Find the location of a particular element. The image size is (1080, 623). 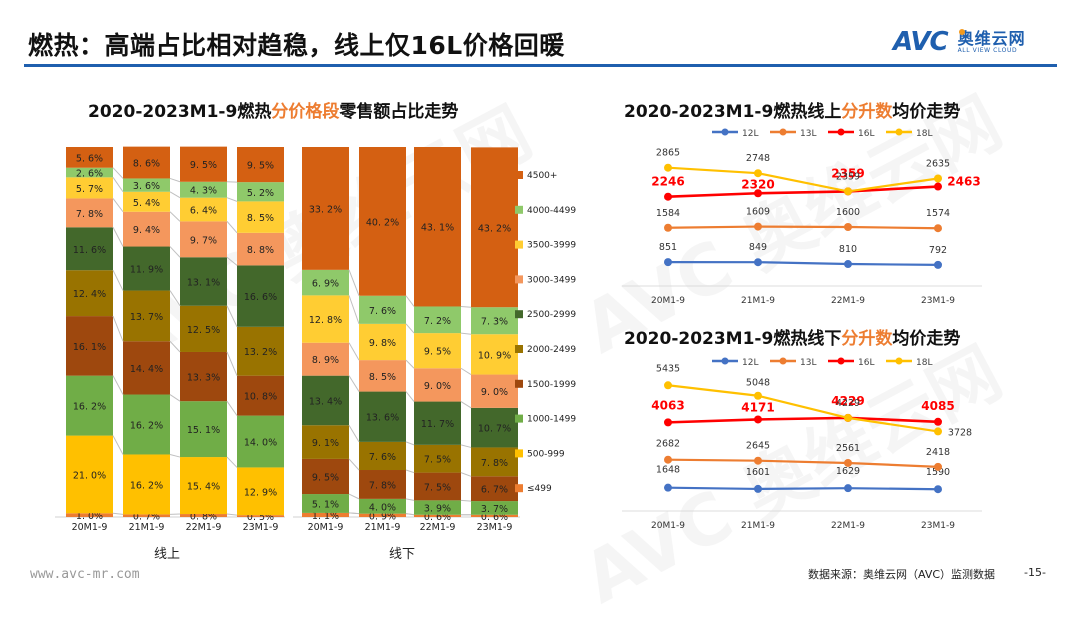

data-label: 4171 is located at coordinates (757, 407).